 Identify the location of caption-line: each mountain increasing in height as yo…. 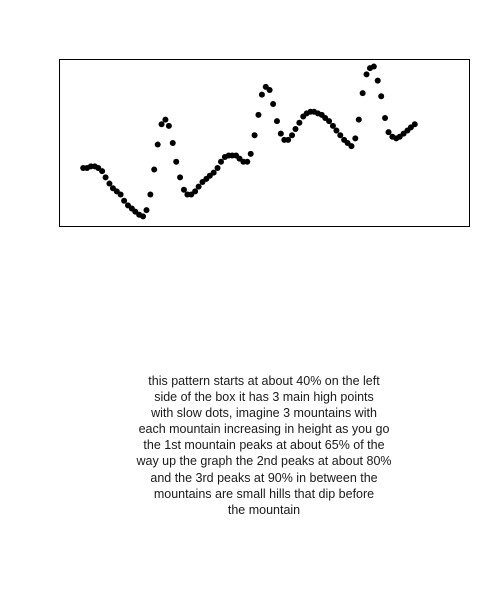
(264, 429).